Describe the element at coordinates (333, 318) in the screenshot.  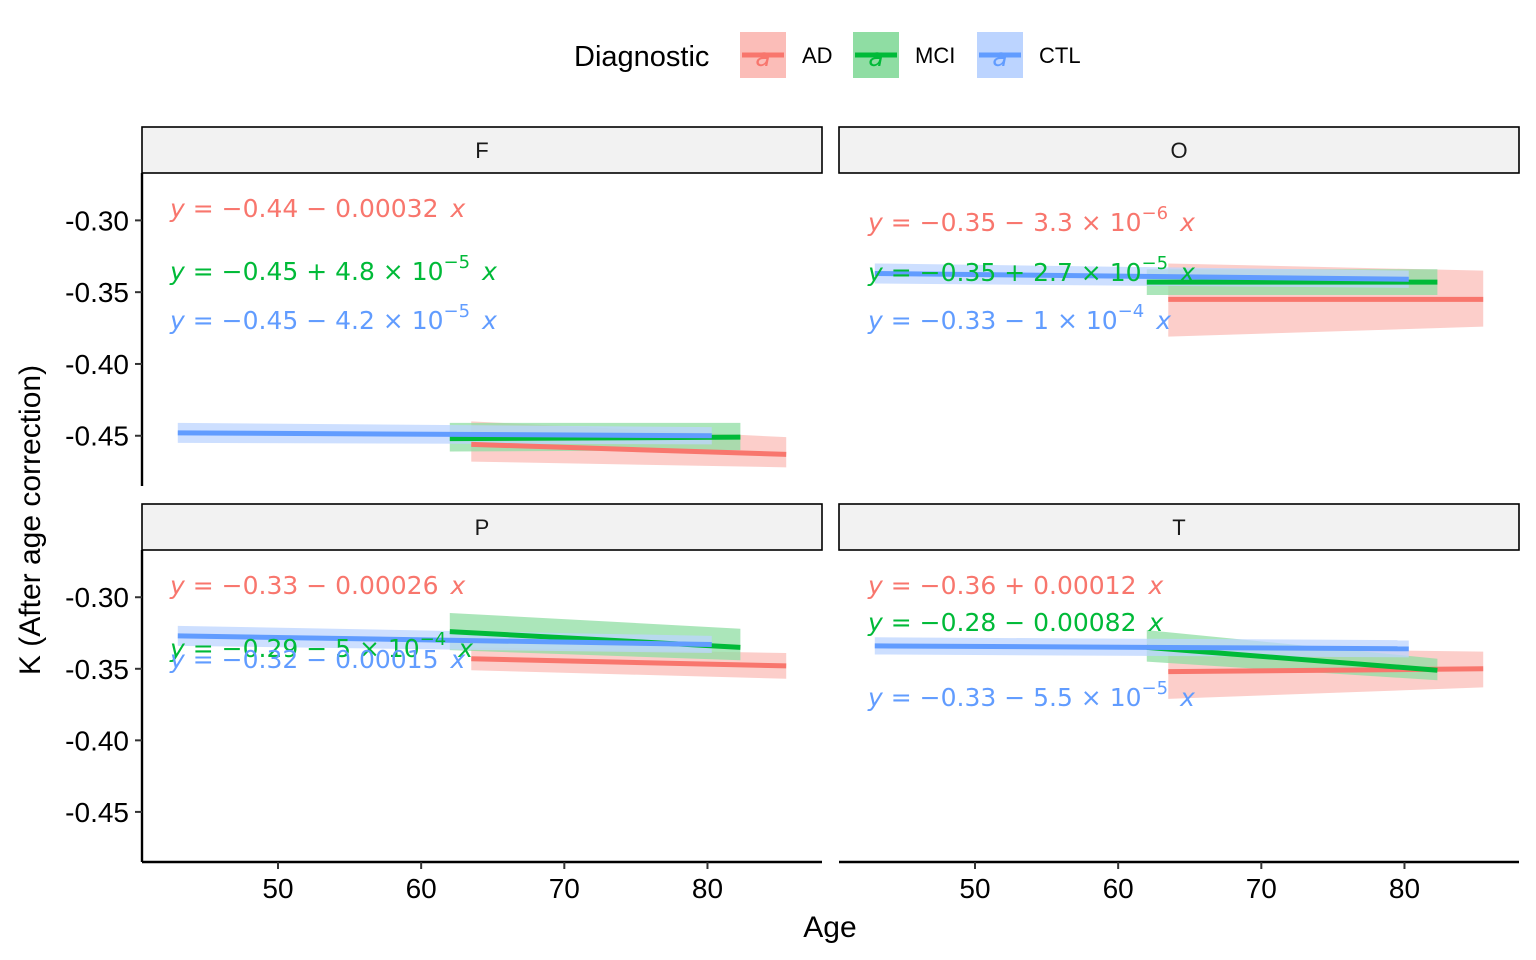
I see `equation-ctl: y = −0.45 − 4.2 × 10−5 x` at that location.